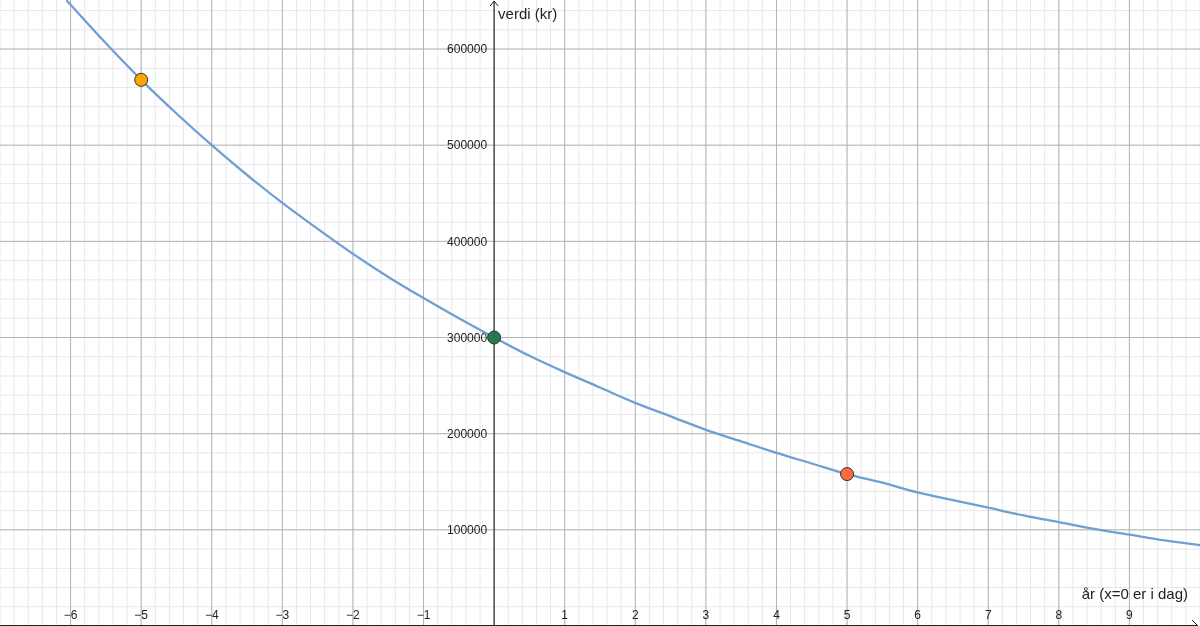 This screenshot has height=626, width=1200. What do you see at coordinates (467, 241) in the screenshot?
I see `y-tick-label: 400000` at bounding box center [467, 241].